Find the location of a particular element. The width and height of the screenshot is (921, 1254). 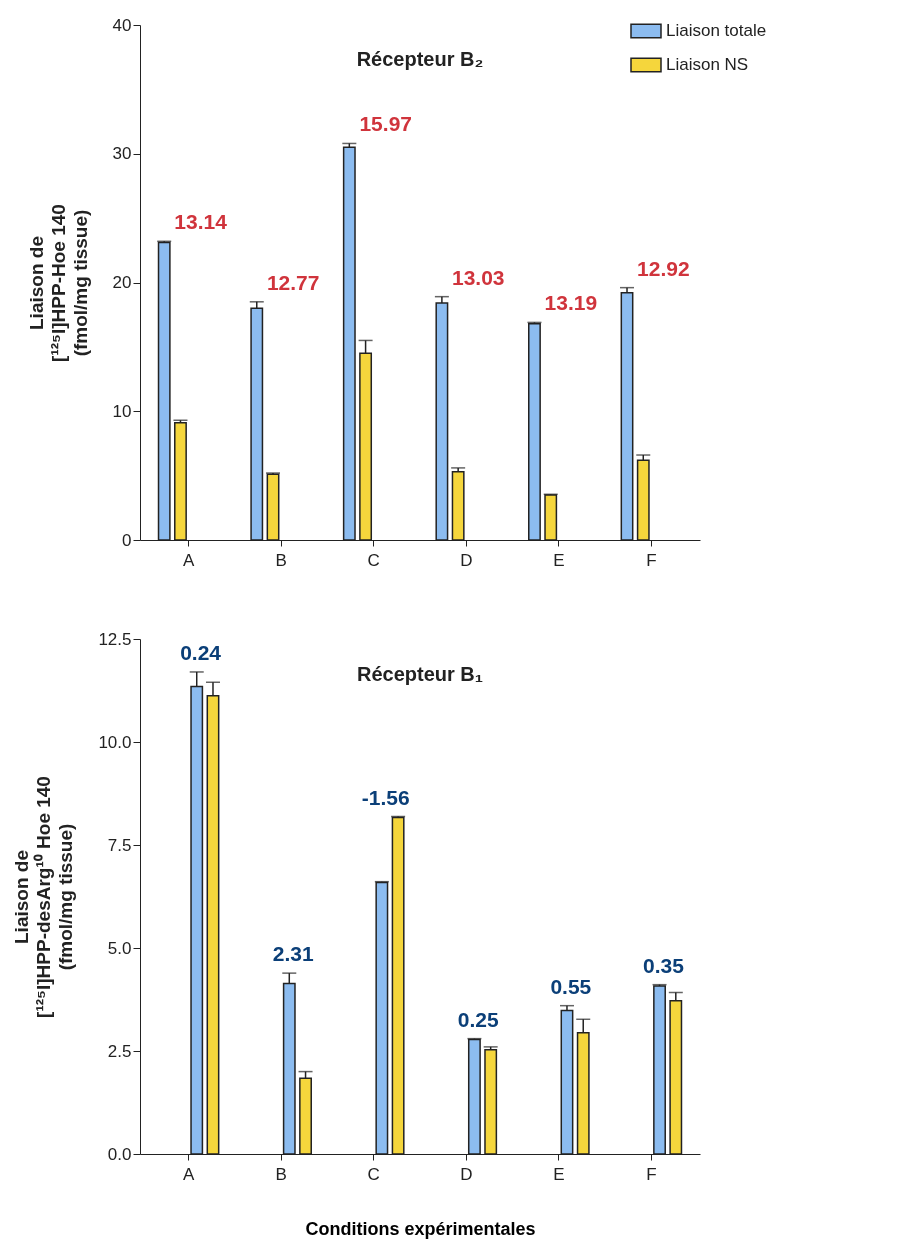

y-tick-label: 2.5 is located at coordinates (119, 1051).